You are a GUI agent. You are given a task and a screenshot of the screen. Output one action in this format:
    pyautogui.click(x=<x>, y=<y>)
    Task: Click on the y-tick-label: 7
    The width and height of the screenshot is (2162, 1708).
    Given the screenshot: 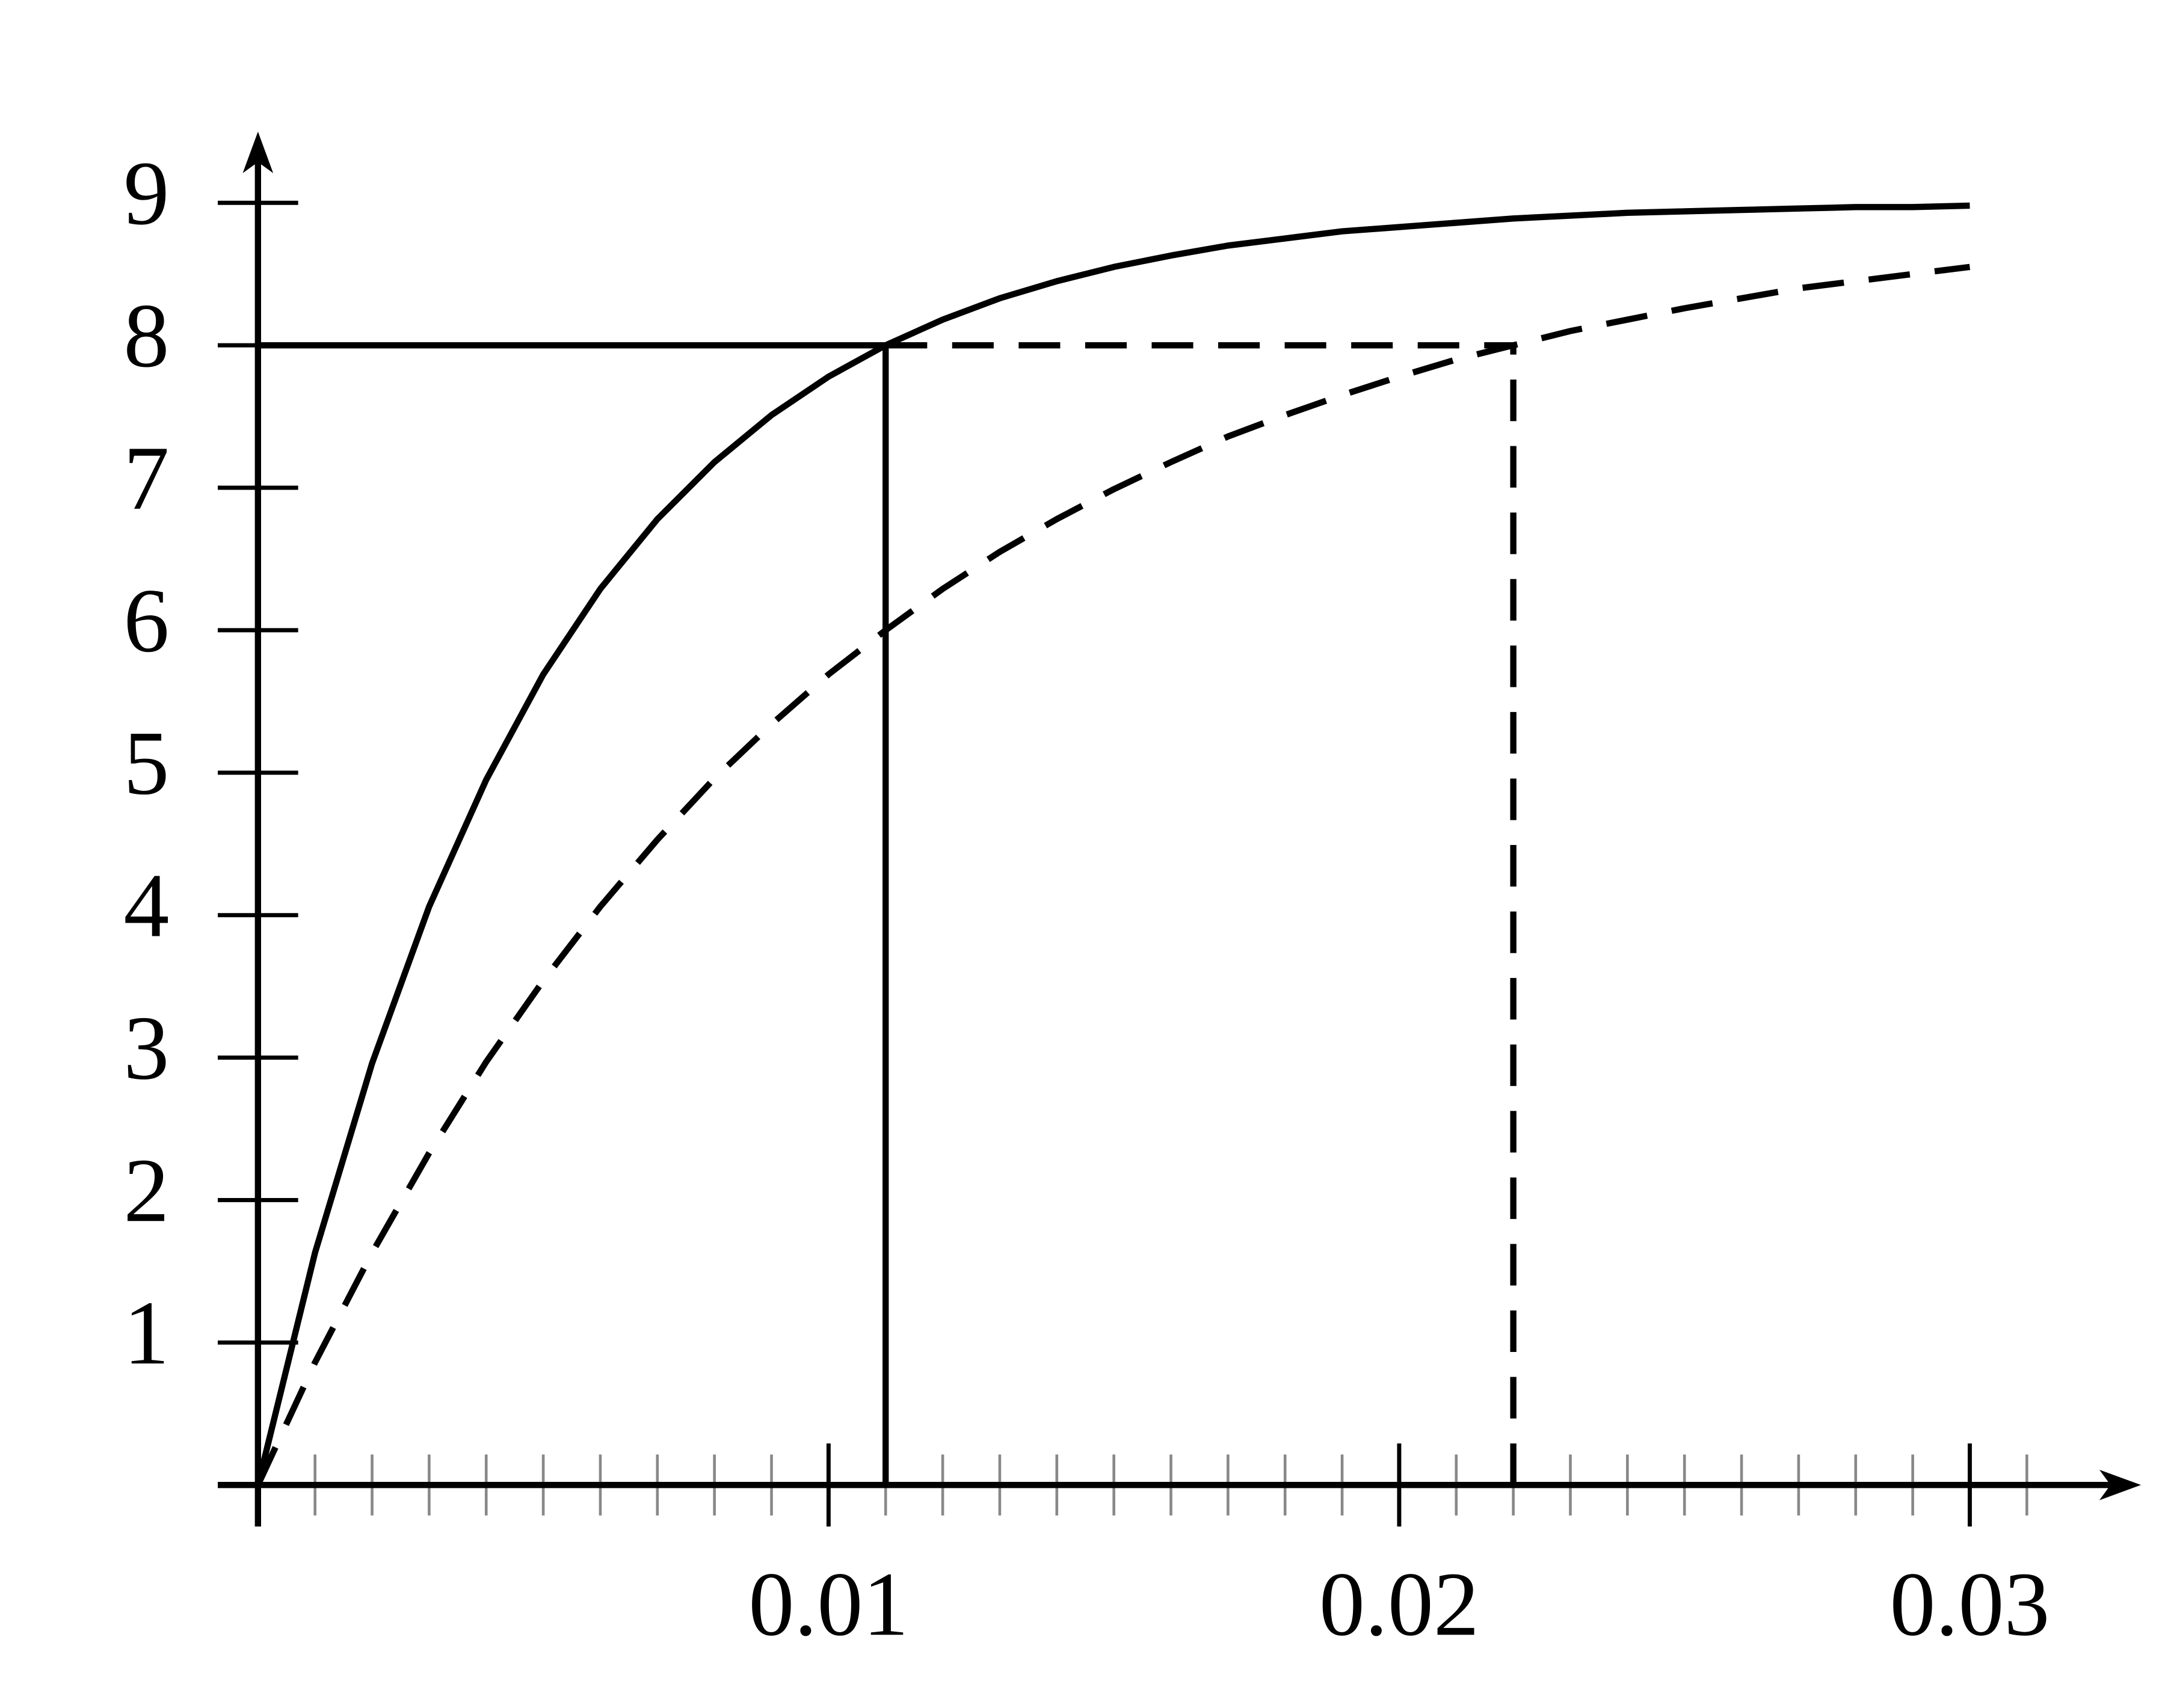 What is the action you would take?
    pyautogui.click(x=146, y=478)
    